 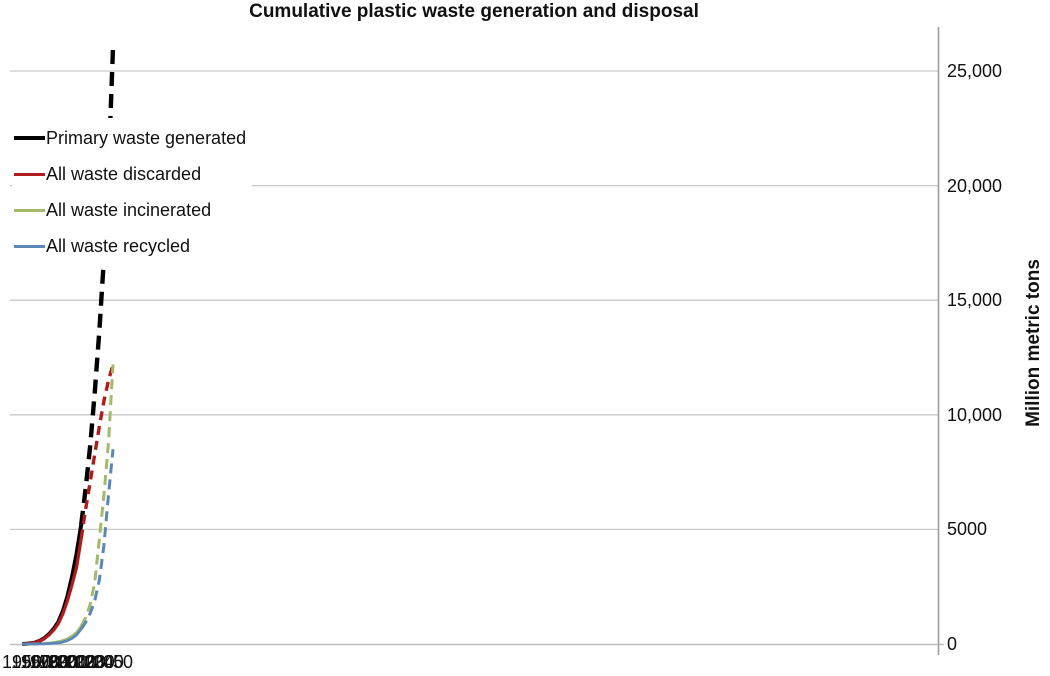 I want to click on legend-item-all-waste-recycled: All waste recycled, so click(x=130, y=246).